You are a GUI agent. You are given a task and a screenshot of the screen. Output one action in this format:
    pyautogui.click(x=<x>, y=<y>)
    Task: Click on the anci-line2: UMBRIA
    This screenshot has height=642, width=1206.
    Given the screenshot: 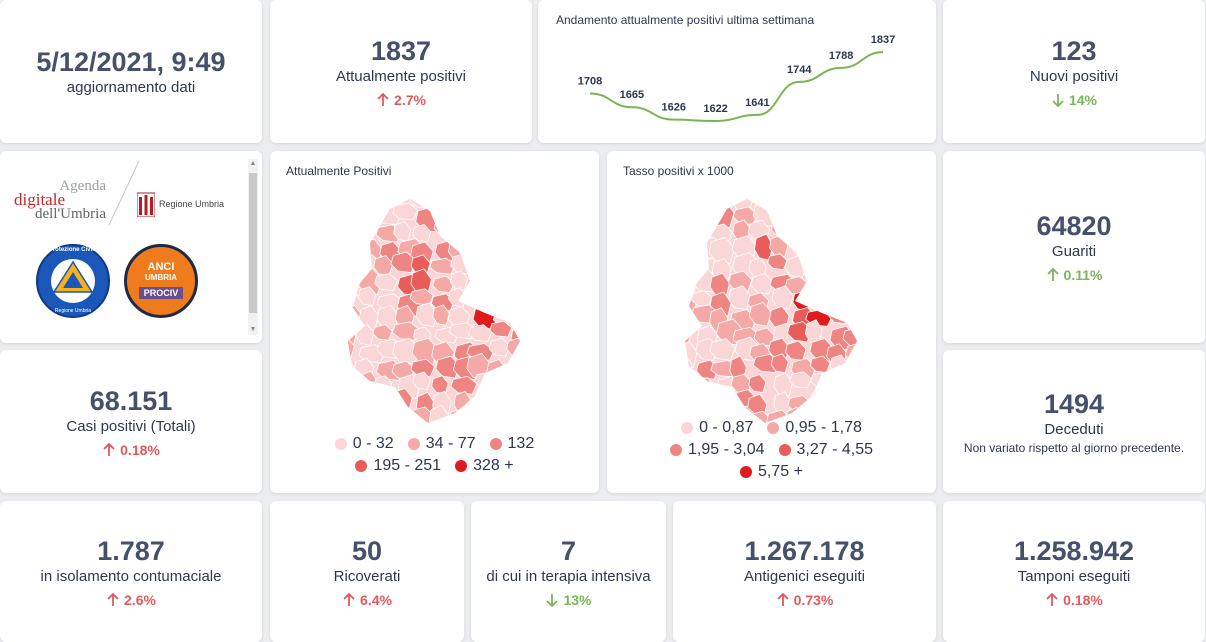 What is the action you would take?
    pyautogui.click(x=161, y=277)
    